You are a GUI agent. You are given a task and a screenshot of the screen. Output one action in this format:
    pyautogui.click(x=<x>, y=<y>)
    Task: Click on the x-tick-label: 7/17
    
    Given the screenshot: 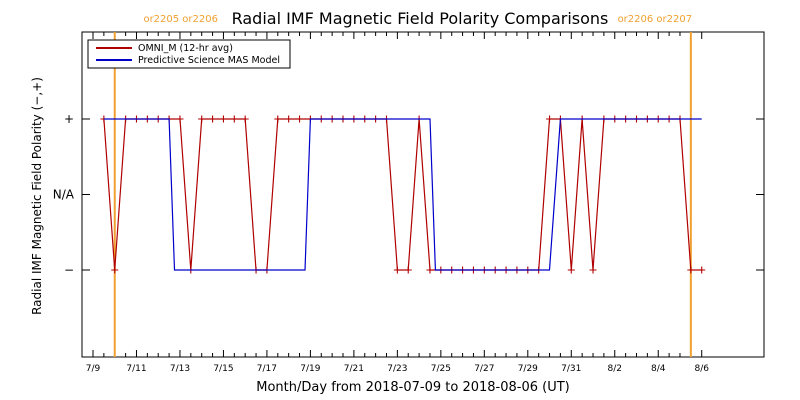 What is the action you would take?
    pyautogui.click(x=267, y=369)
    